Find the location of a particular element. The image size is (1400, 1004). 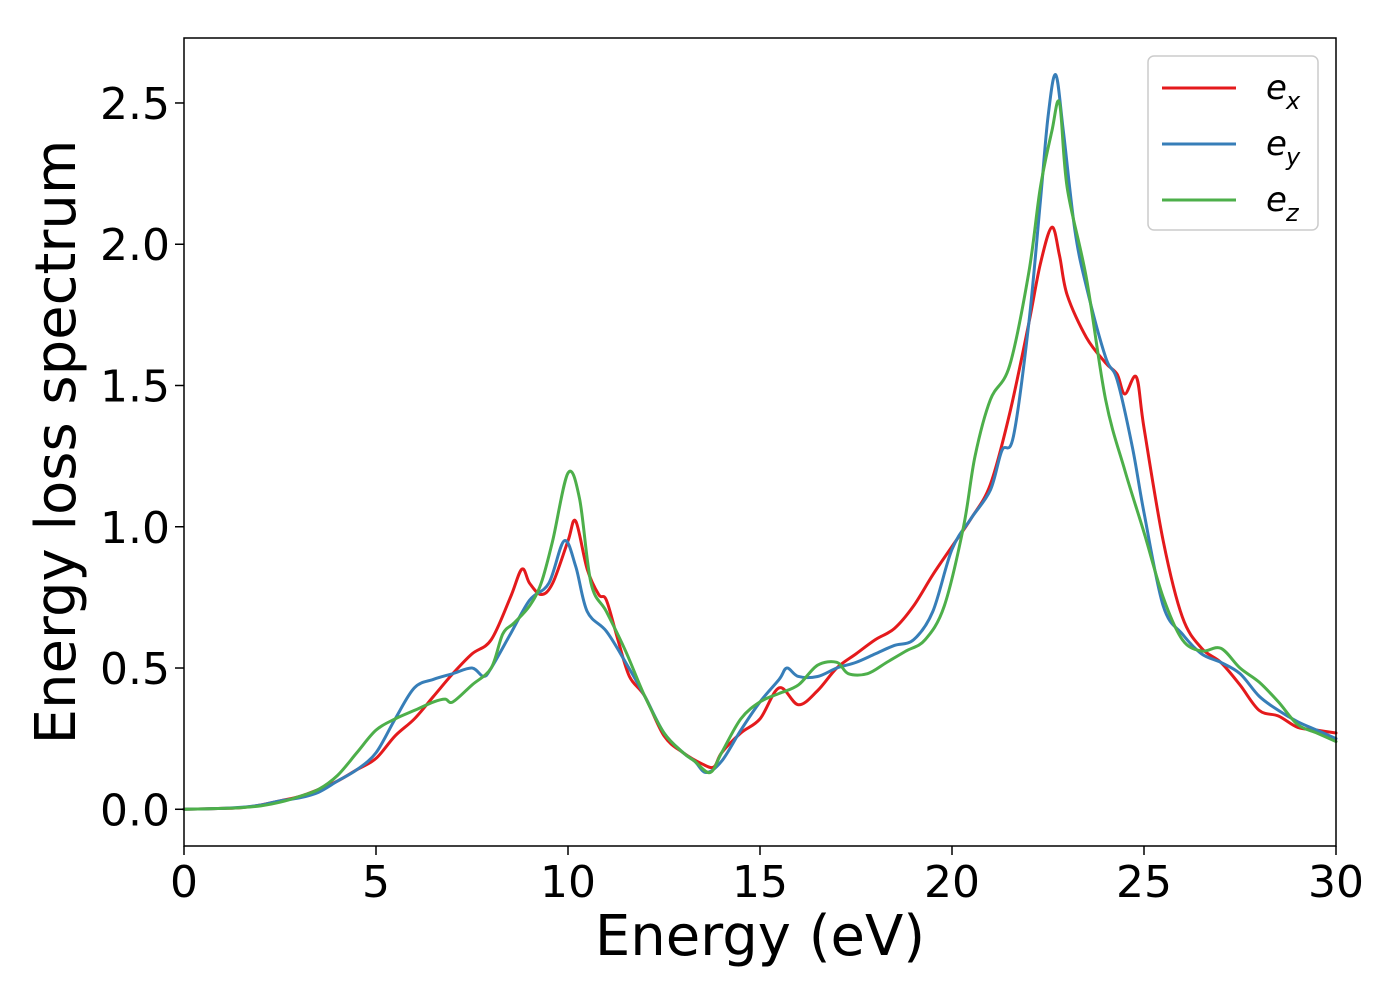

x-axis: 0 5 10 15 20 25 30 is located at coordinates (767, 877).